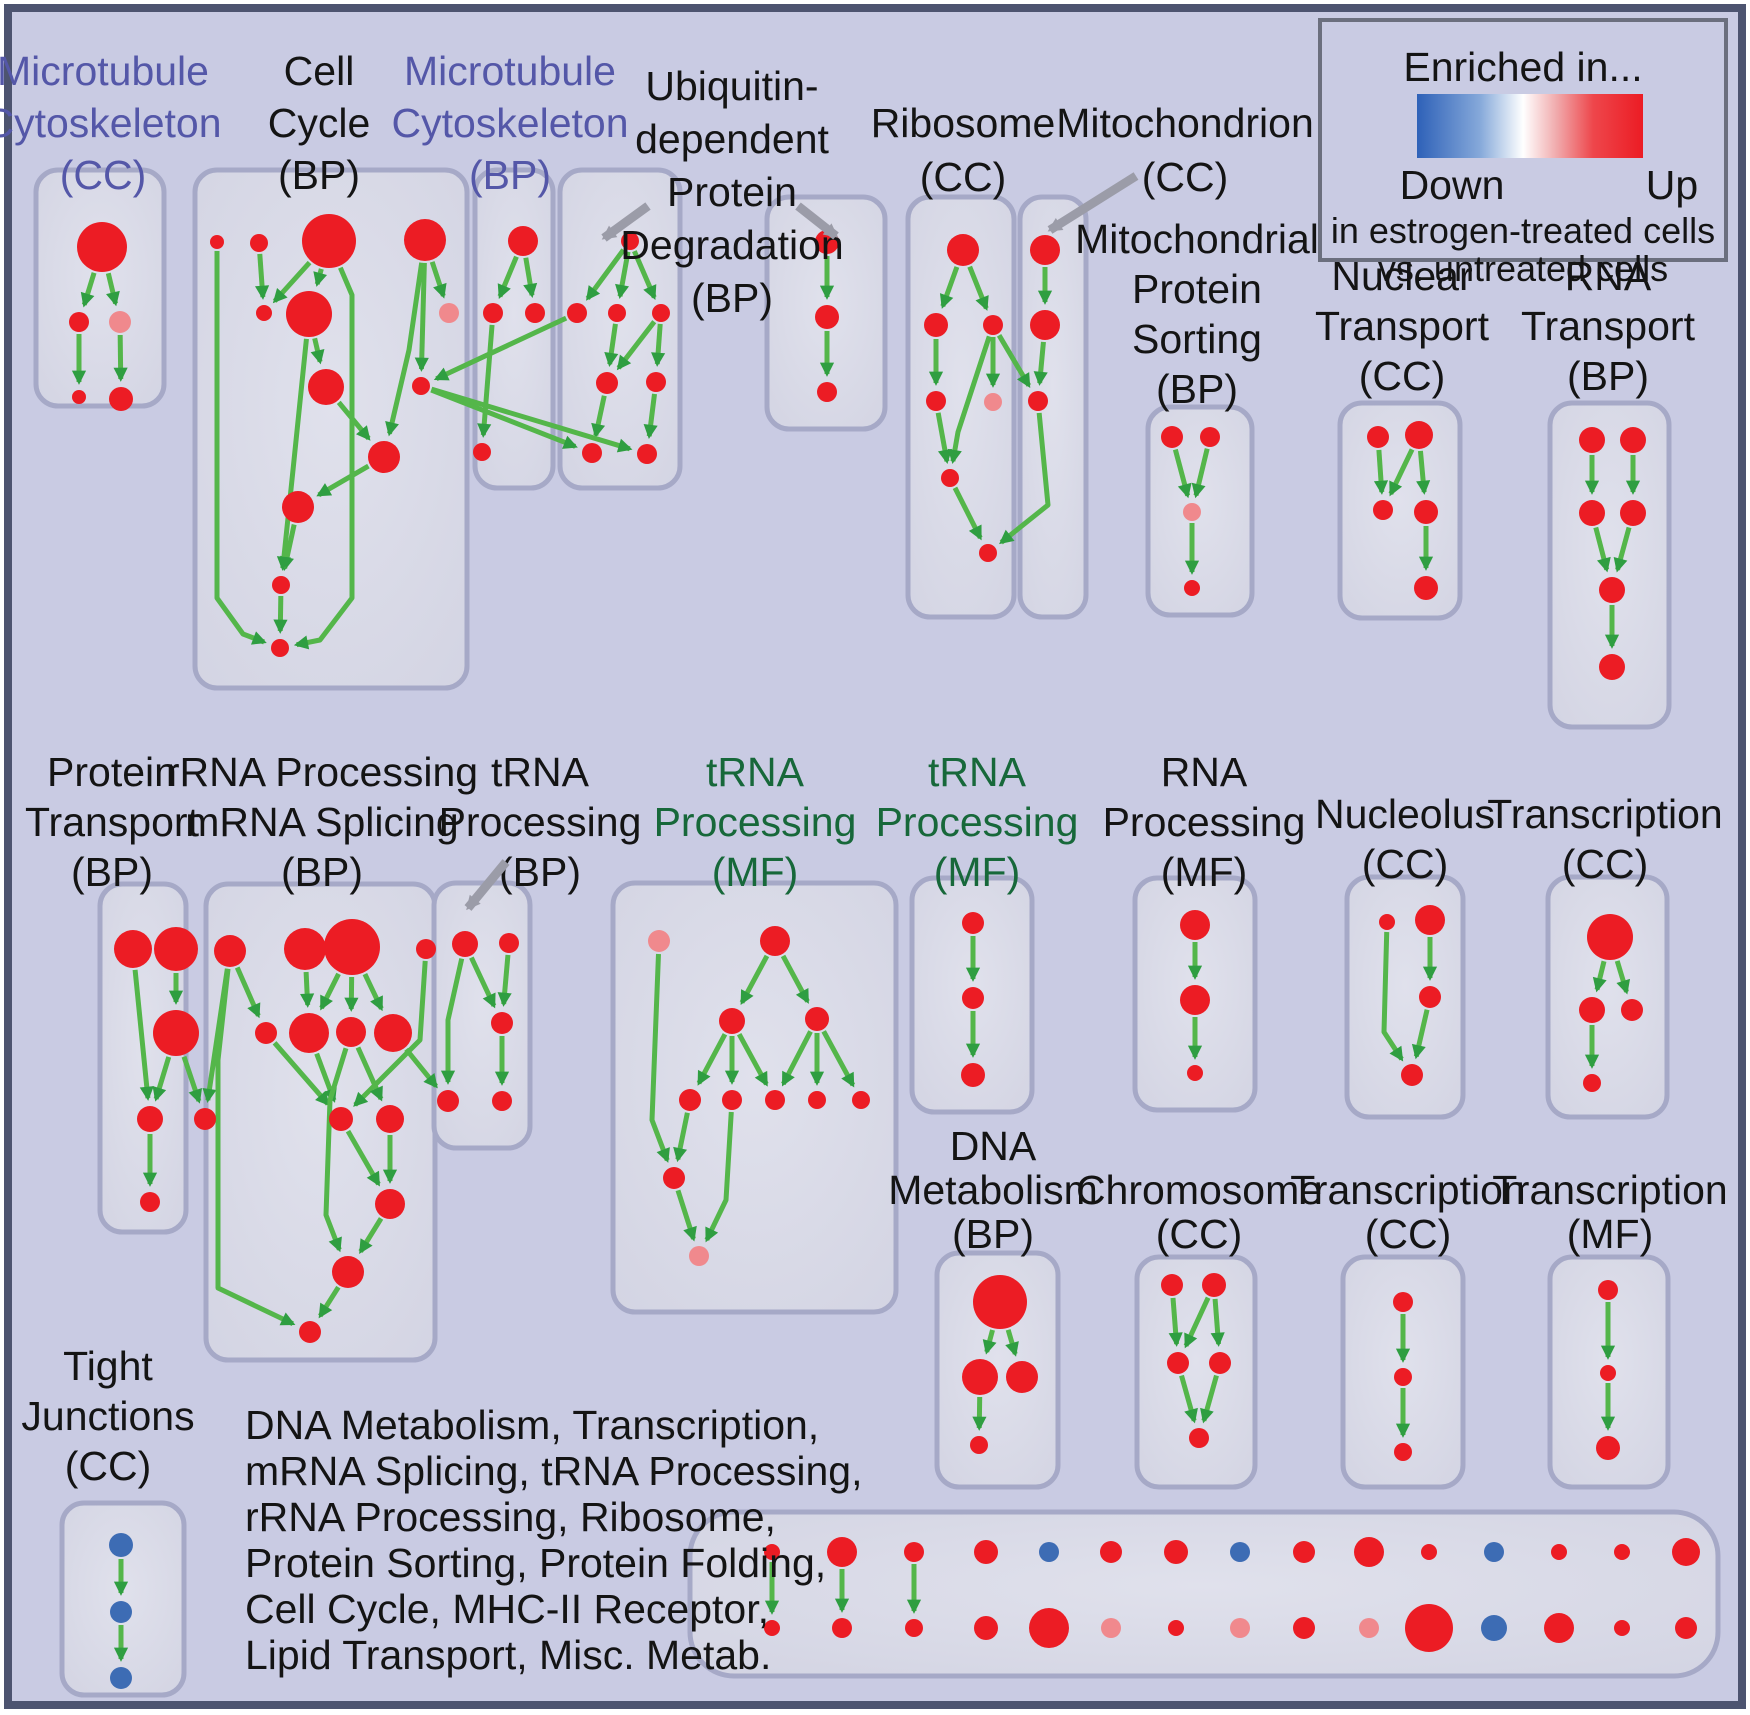 Image resolution: width=1750 pixels, height=1715 pixels. Describe the element at coordinates (1420, 1034) in the screenshot. I see `relation-edge-nucleolus-cc` at that location.